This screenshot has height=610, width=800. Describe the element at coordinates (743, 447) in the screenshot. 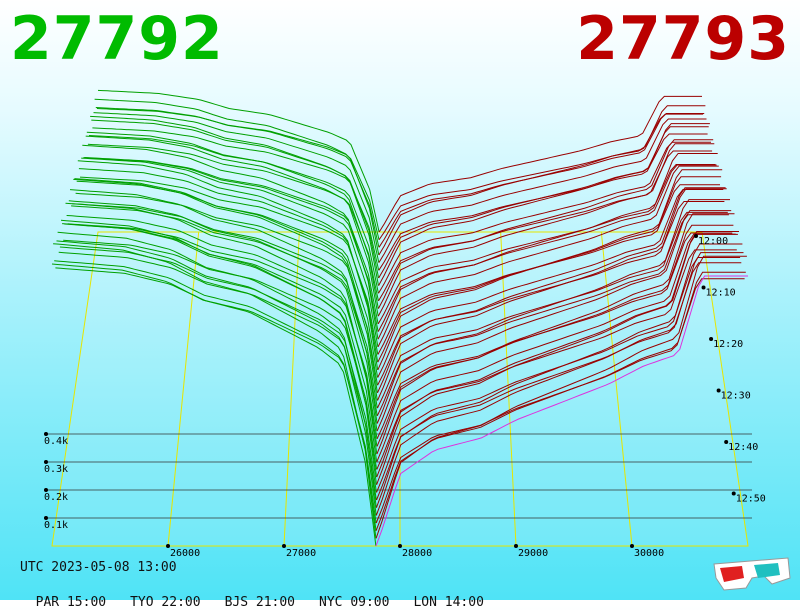

I see `time-tick-label: 12:40` at that location.